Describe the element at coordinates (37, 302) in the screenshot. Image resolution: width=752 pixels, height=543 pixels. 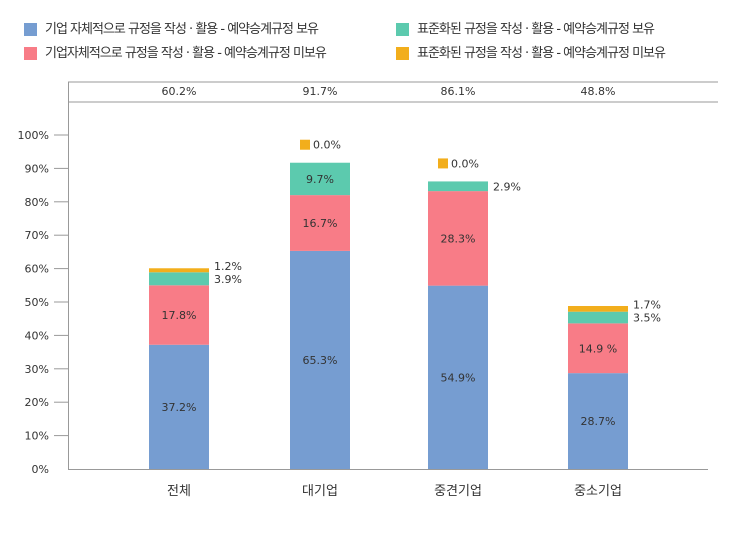
I see `y-tick-label: 50%` at that location.